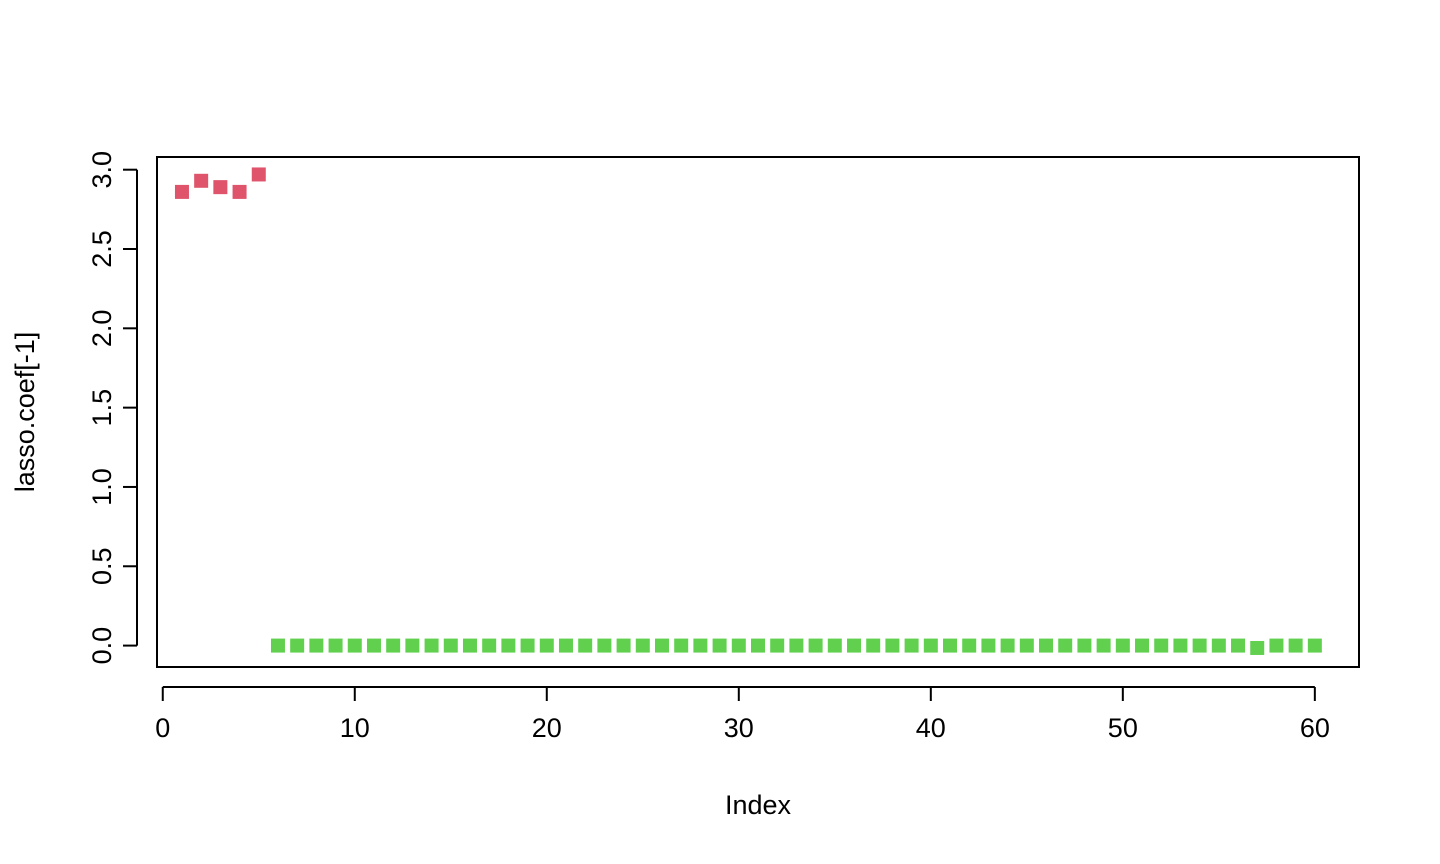 This screenshot has width=1440, height=864. What do you see at coordinates (162, 728) in the screenshot?
I see `x-tick-label: 0` at bounding box center [162, 728].